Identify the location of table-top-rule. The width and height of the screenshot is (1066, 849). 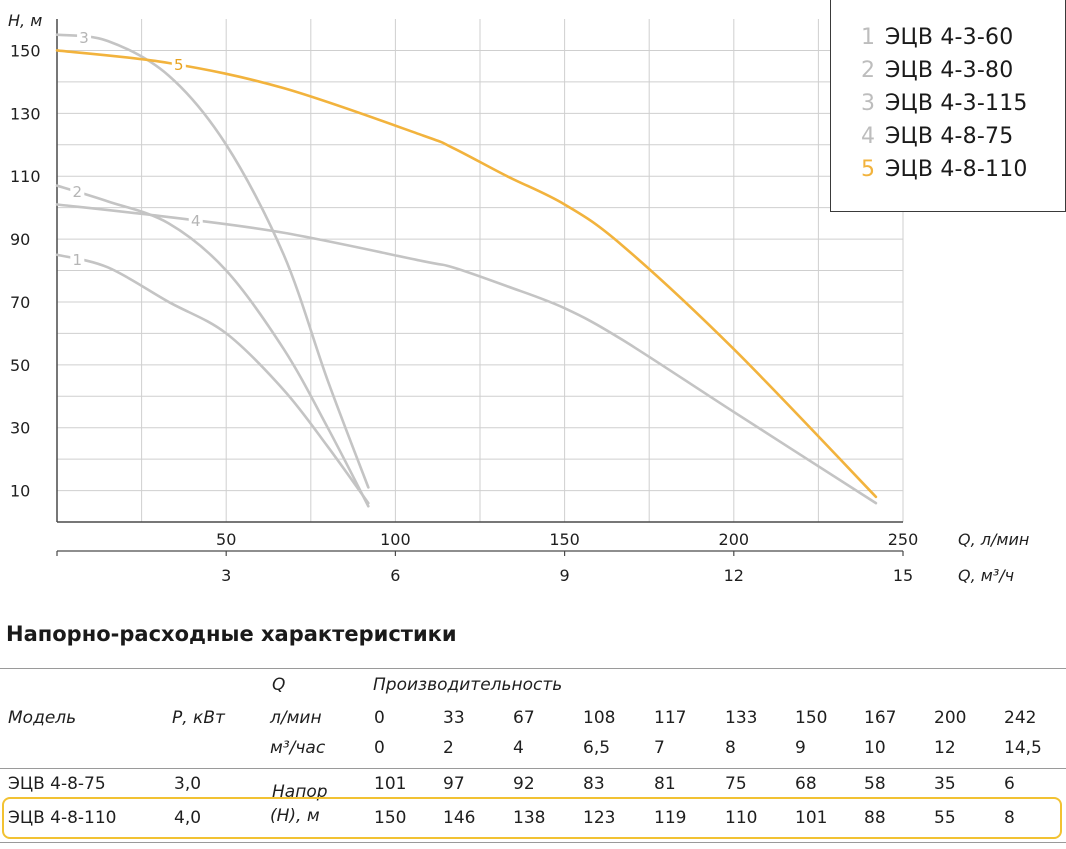
(533, 668).